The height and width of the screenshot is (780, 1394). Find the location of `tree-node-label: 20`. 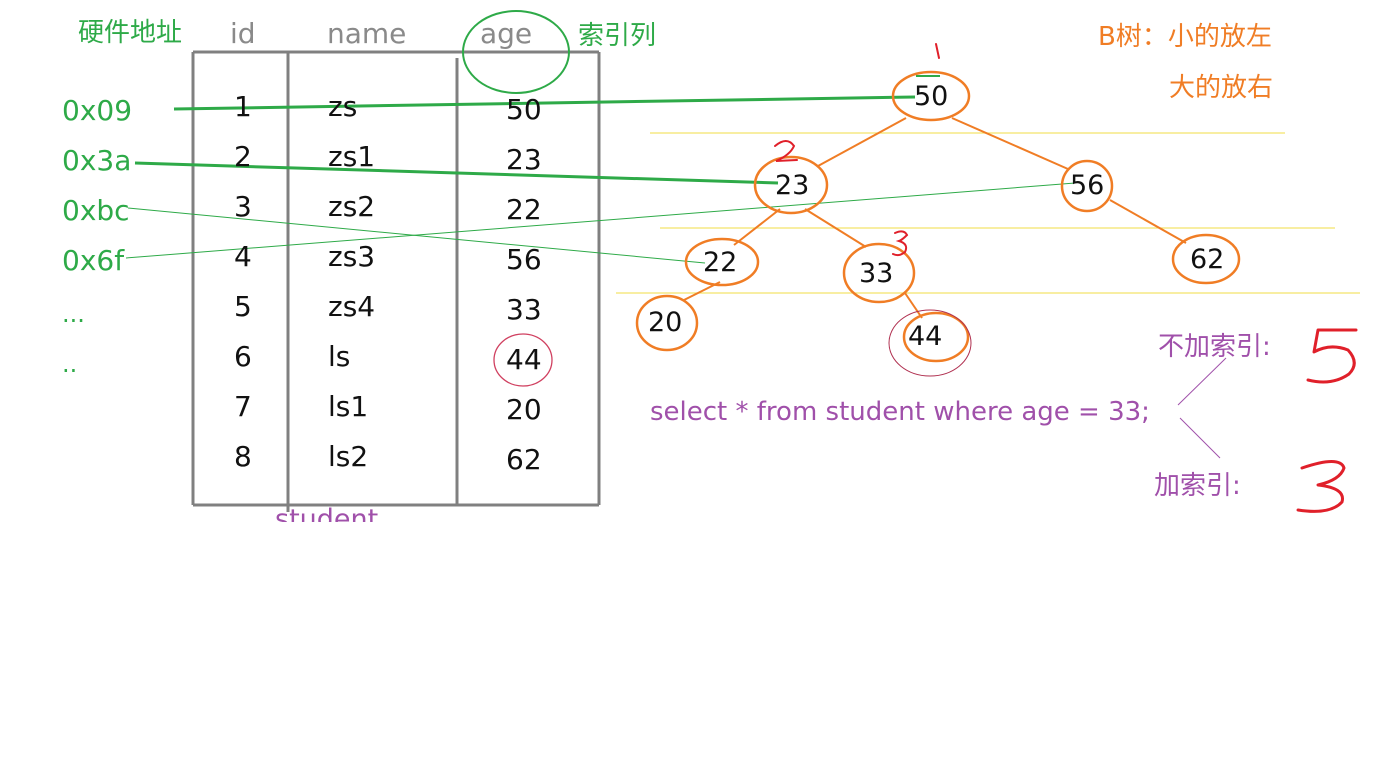

tree-node-label: 20 is located at coordinates (665, 322).